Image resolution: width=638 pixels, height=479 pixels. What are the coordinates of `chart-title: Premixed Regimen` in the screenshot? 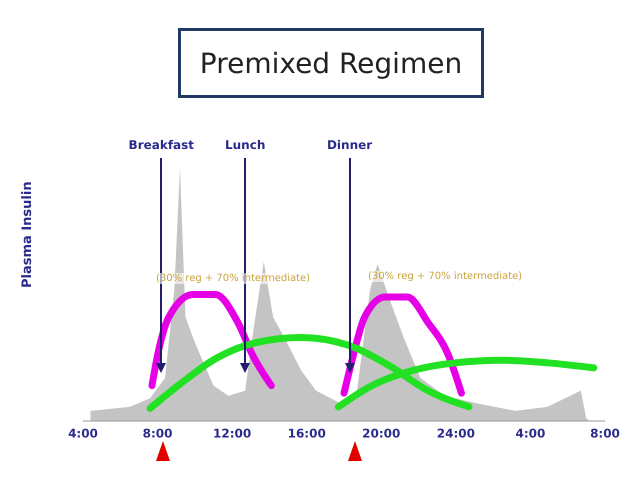 It's located at (331, 63).